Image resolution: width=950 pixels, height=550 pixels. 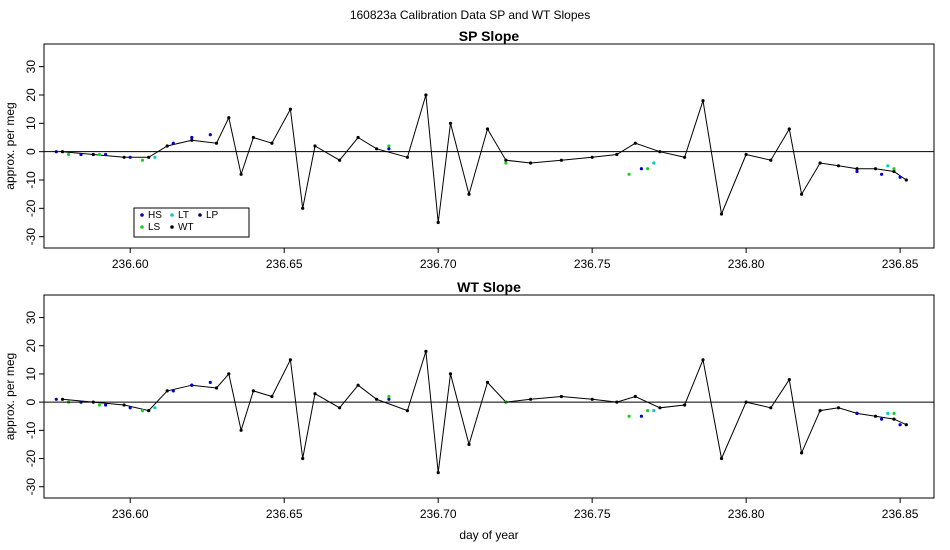 I want to click on y-tick-label: -30, so click(x=31, y=487).